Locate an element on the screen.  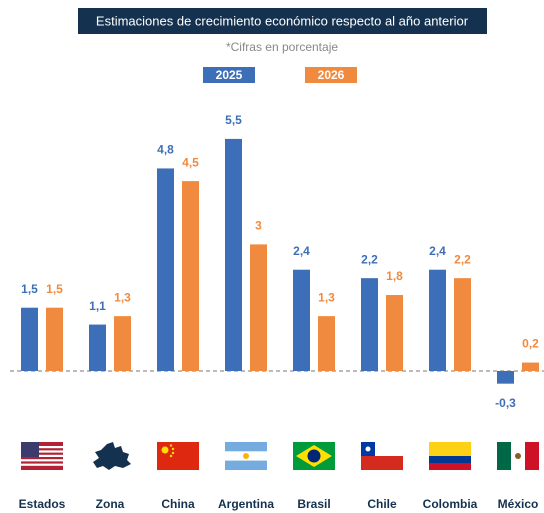
x-tick-label: México is located at coordinates (518, 504).